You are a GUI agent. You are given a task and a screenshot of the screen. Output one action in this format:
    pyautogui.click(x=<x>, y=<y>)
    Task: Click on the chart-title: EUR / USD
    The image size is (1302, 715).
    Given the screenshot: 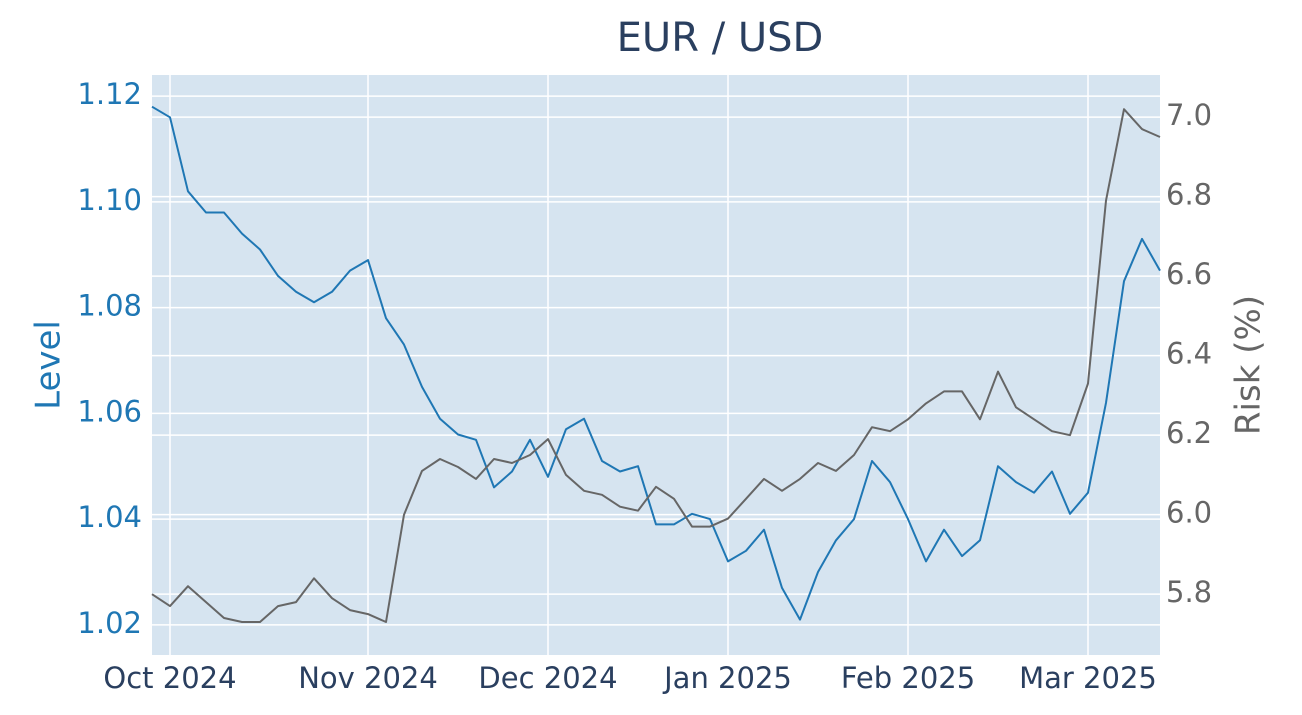 What is the action you would take?
    pyautogui.click(x=720, y=38)
    